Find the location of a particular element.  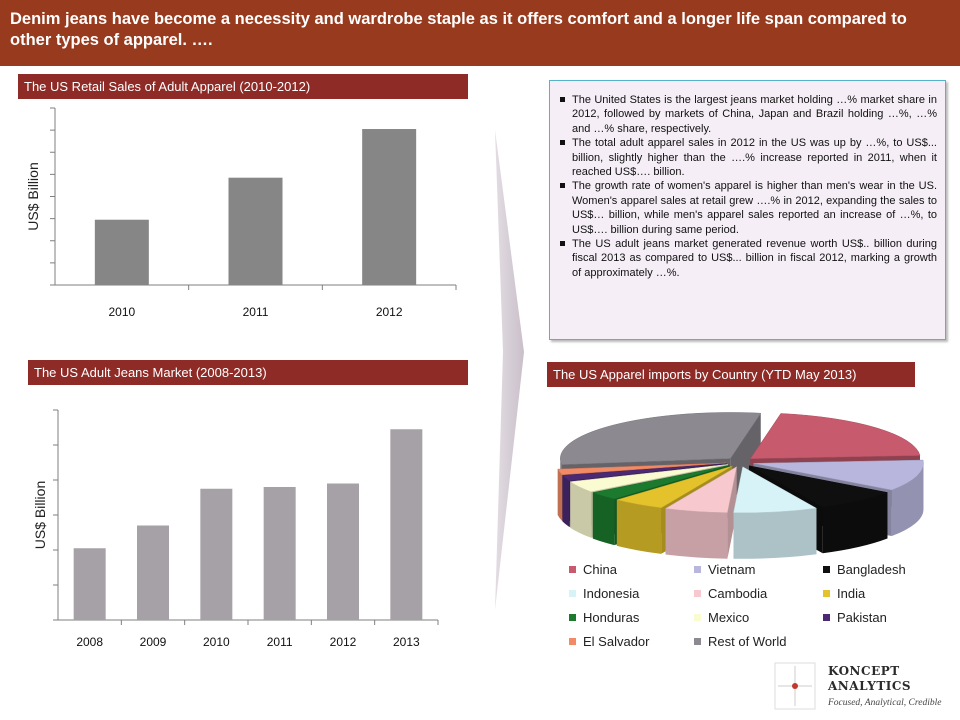

logo-tagline: Focused, Analytical, Credible is located at coordinates (885, 703).